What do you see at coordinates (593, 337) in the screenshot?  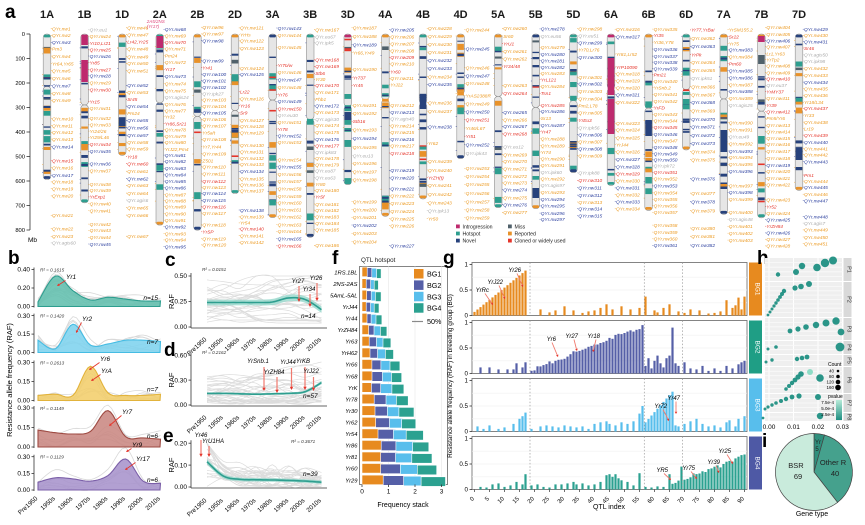 I see `svg-text: Yr18` at bounding box center [593, 337].